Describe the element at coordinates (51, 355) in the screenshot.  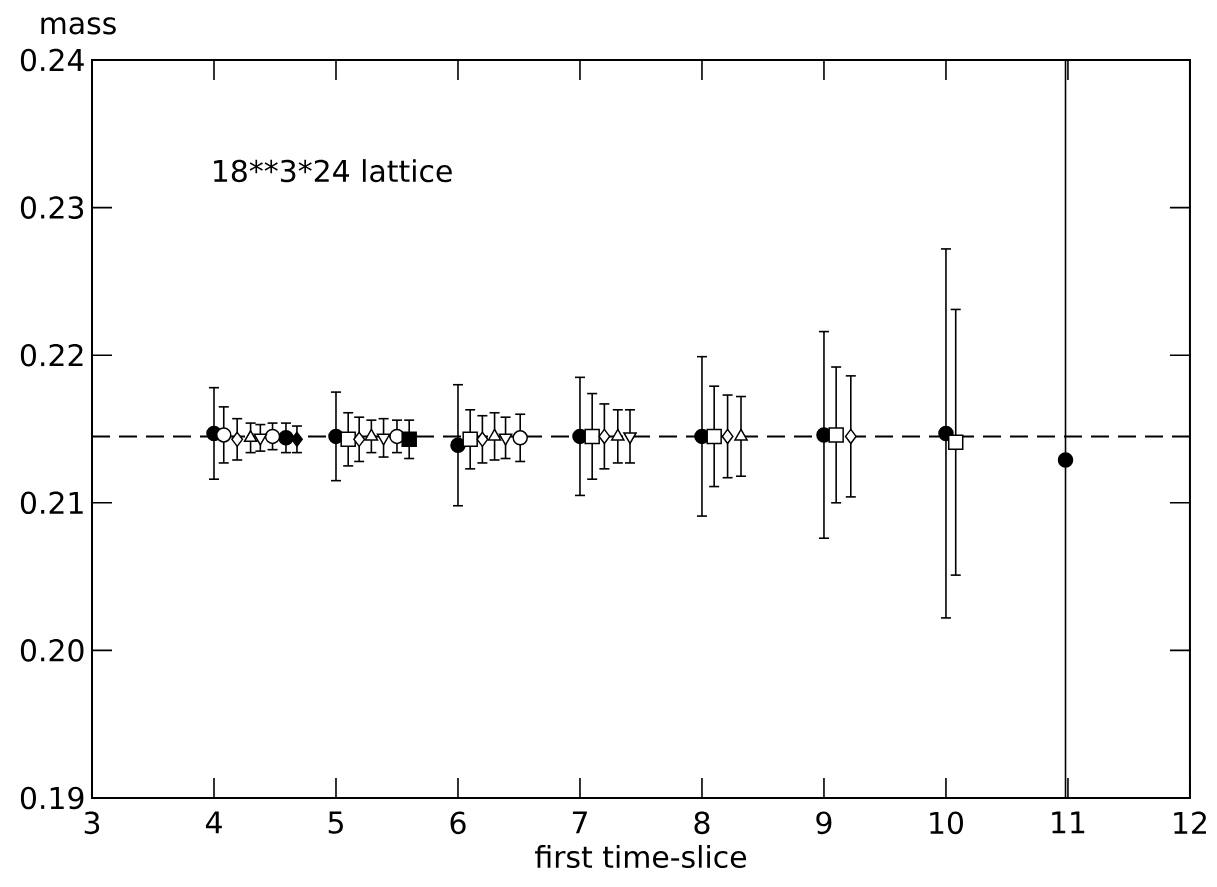
I see `y-tick-label: 0.22` at that location.